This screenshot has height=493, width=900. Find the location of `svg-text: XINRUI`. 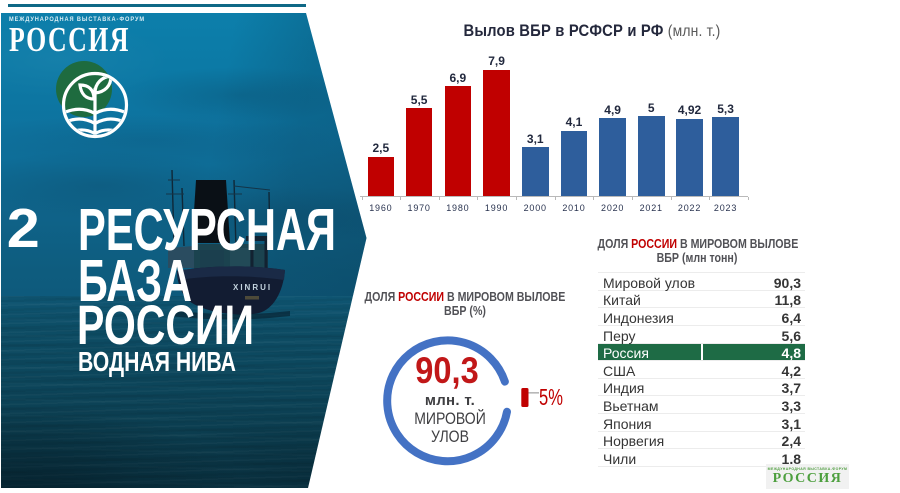

svg-text: XINRUI is located at coordinates (252, 287).